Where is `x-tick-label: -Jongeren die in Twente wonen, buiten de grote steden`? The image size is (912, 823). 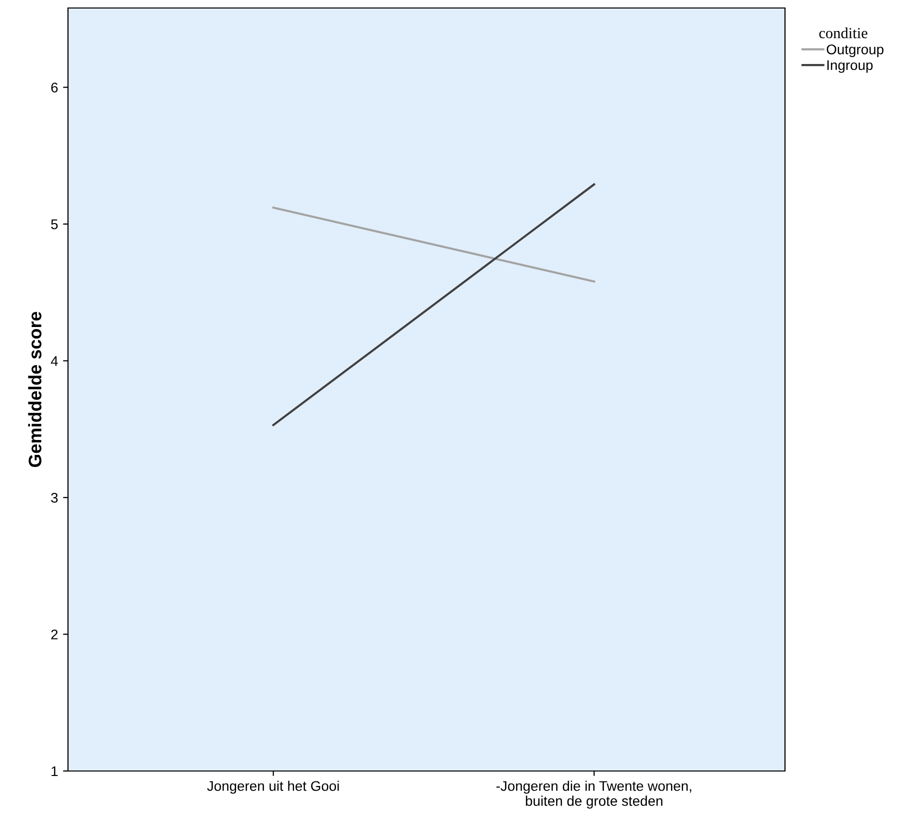 x-tick-label: -Jongeren die in Twente wonen, buiten de grote steden is located at coordinates (594, 794).